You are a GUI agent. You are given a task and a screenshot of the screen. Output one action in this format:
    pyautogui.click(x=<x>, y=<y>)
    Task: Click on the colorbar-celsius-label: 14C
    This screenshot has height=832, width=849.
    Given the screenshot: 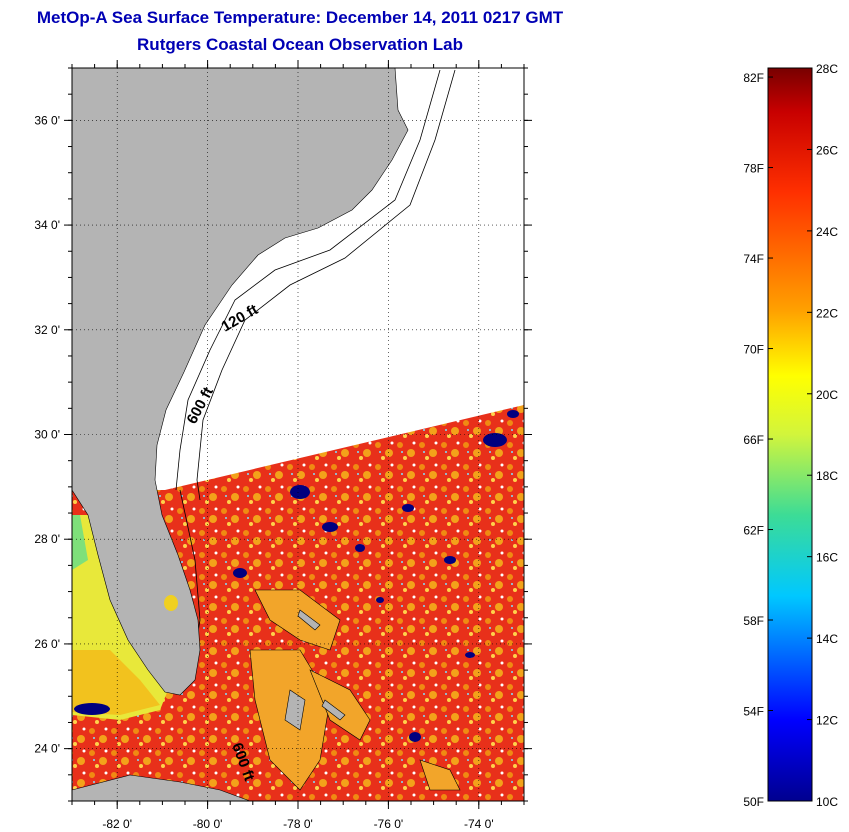 What is the action you would take?
    pyautogui.click(x=827, y=639)
    